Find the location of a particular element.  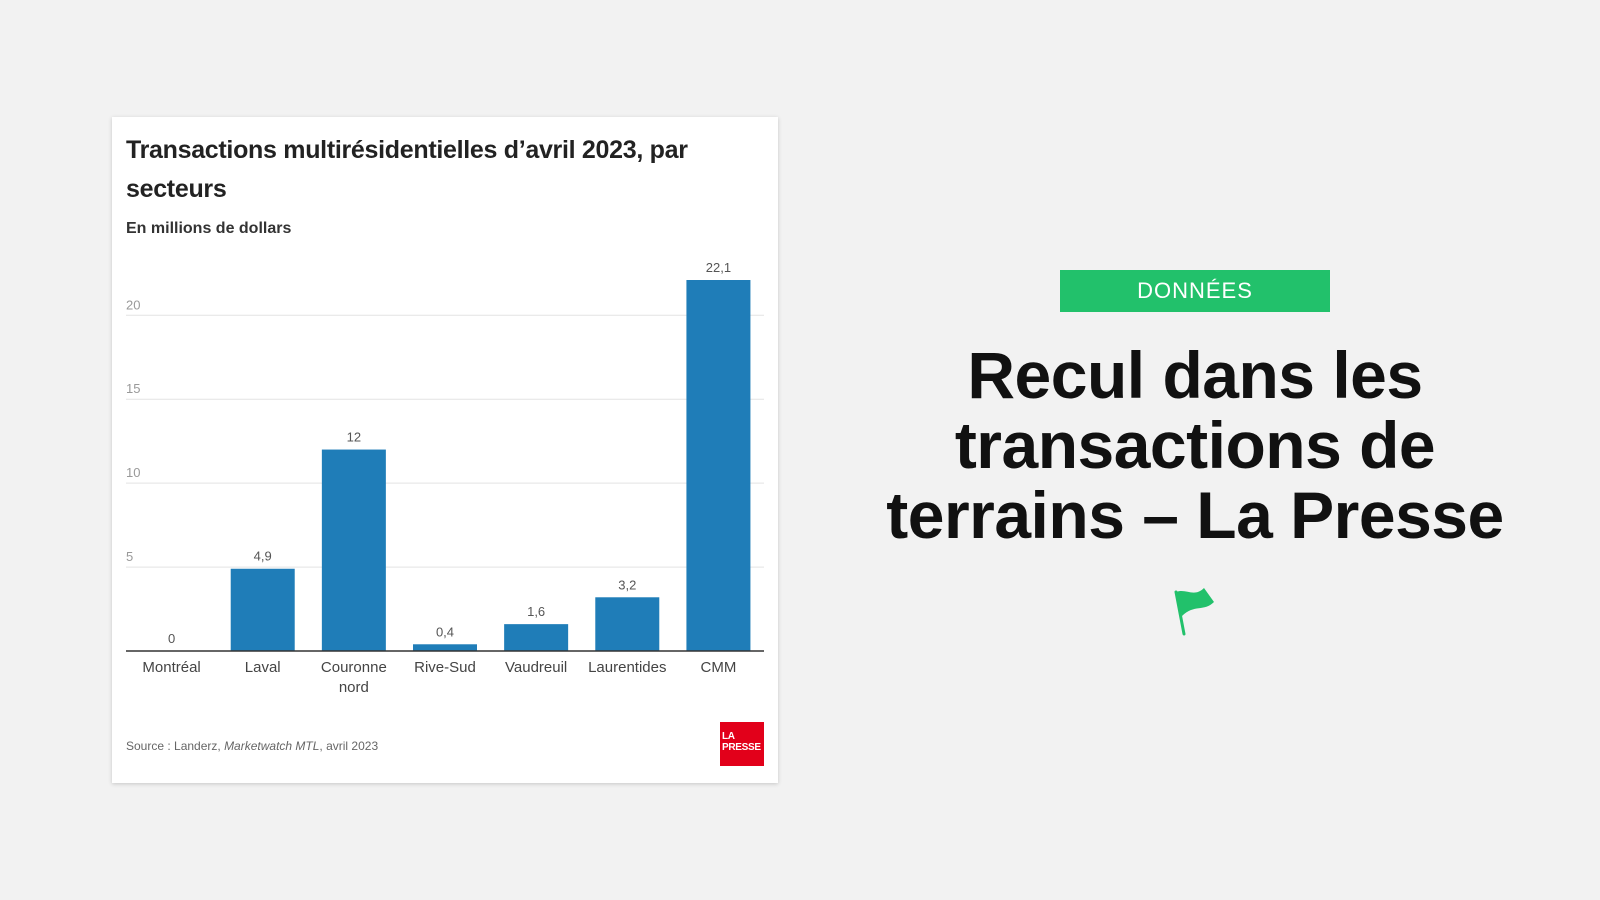

la-presse-logo: LA PRESSE is located at coordinates (742, 744).